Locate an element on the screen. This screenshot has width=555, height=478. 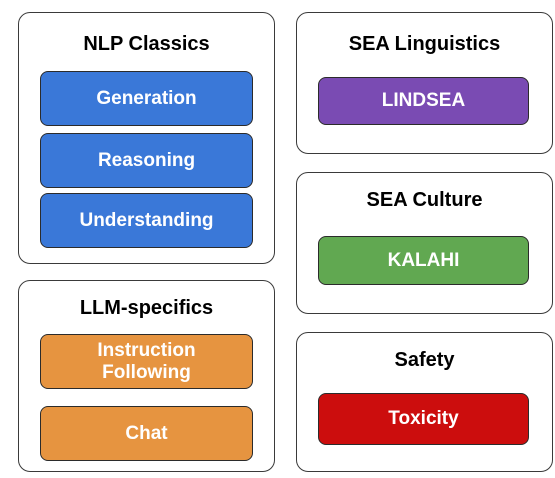
box-kalahi: KALAHI is located at coordinates (423, 260).